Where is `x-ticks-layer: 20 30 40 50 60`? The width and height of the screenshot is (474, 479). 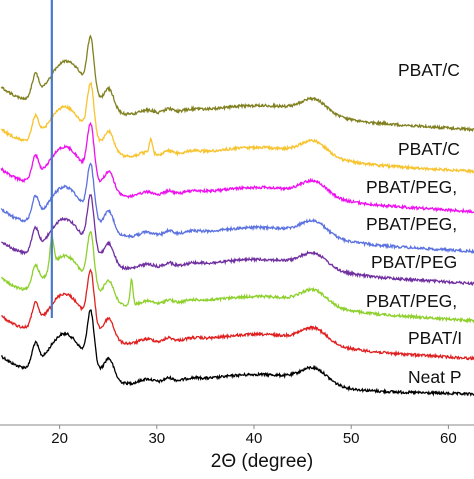 x-ticks-layer: 20 30 40 50 60 is located at coordinates (254, 436).